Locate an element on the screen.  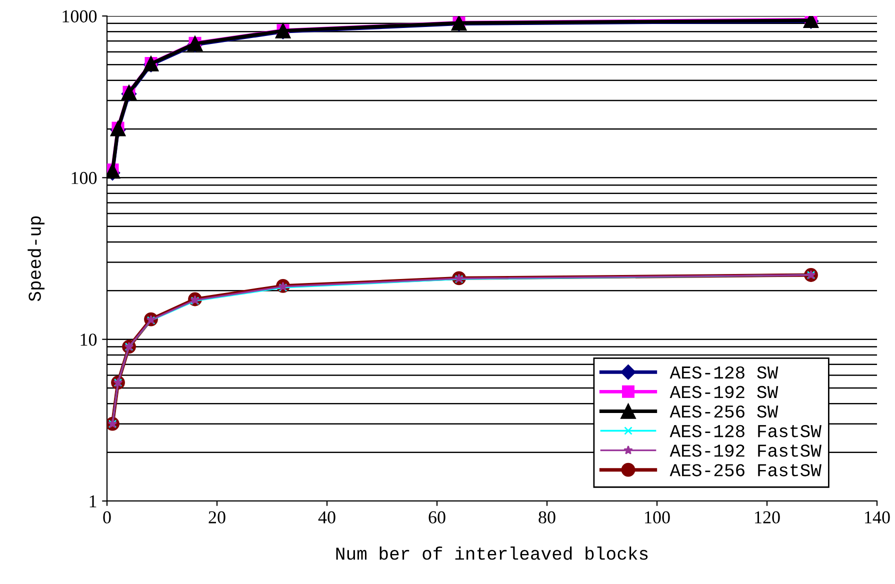
x-axis-title: Num ber of interleaved blocks is located at coordinates (492, 553).